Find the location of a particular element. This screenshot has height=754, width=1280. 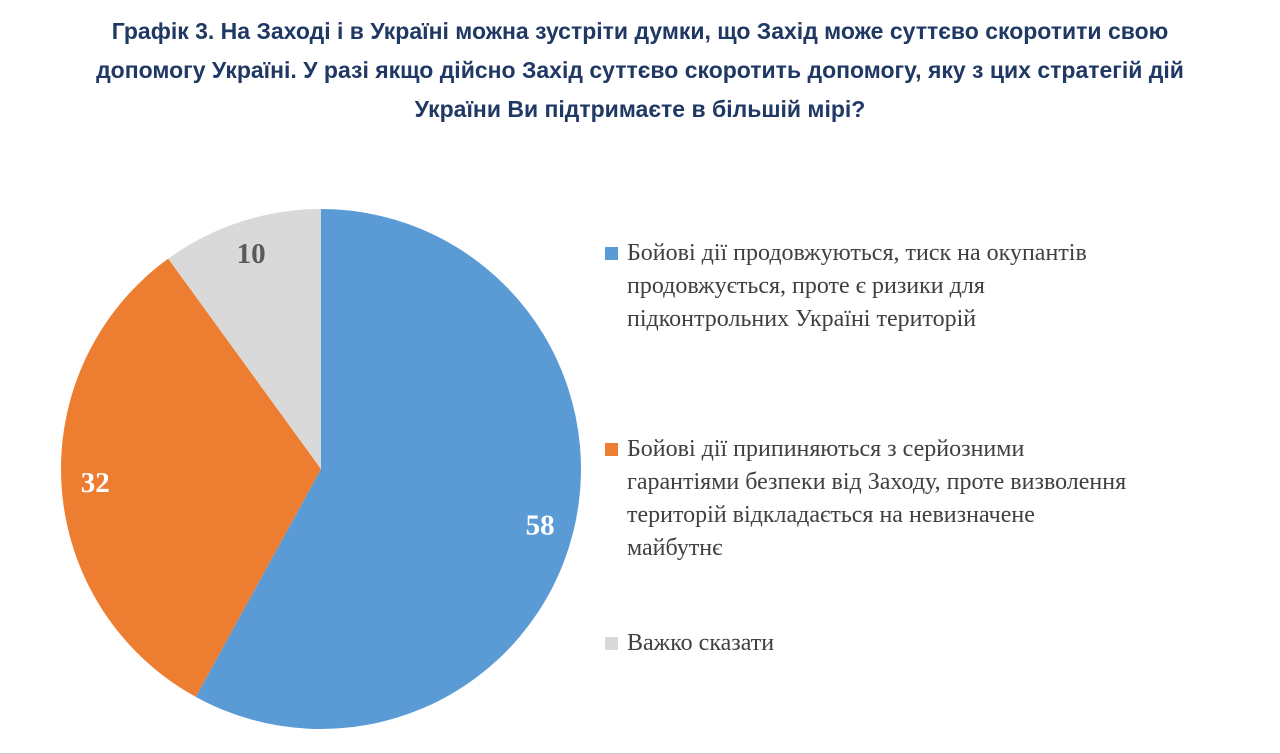

legend-swatch-orange-icon is located at coordinates (611, 449).